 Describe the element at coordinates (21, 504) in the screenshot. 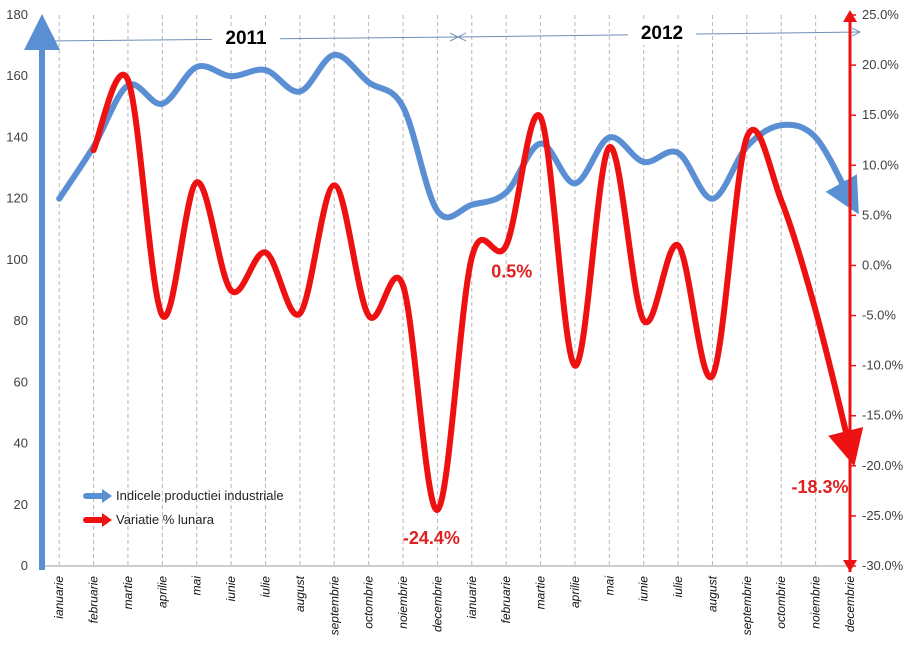

I see `left-tick-label: 20` at that location.